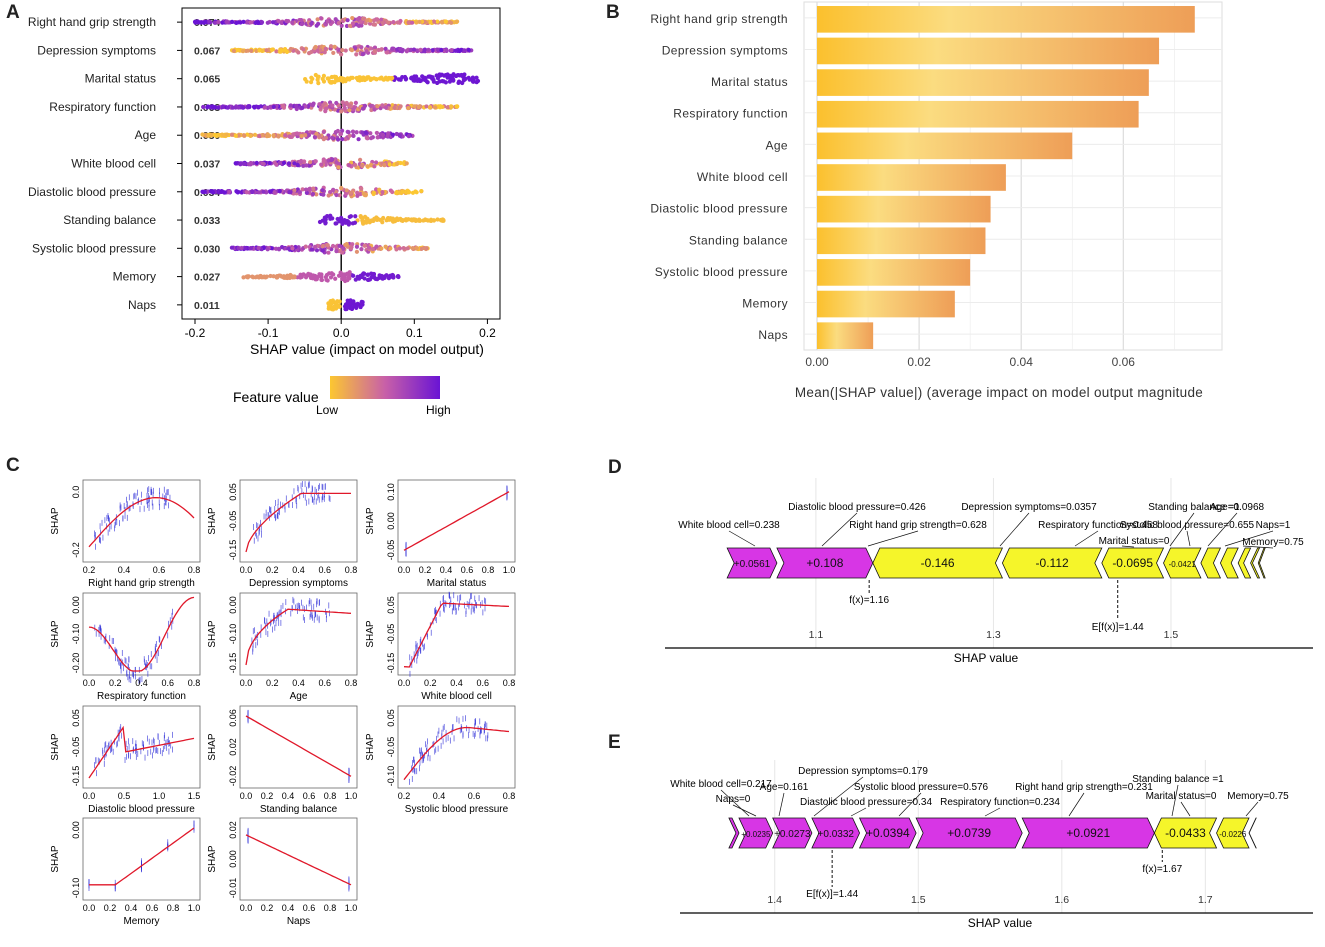 This screenshot has height=947, width=1325. Describe the element at coordinates (194, 796) in the screenshot. I see `subplot-x-tick-label: 1.5` at that location.